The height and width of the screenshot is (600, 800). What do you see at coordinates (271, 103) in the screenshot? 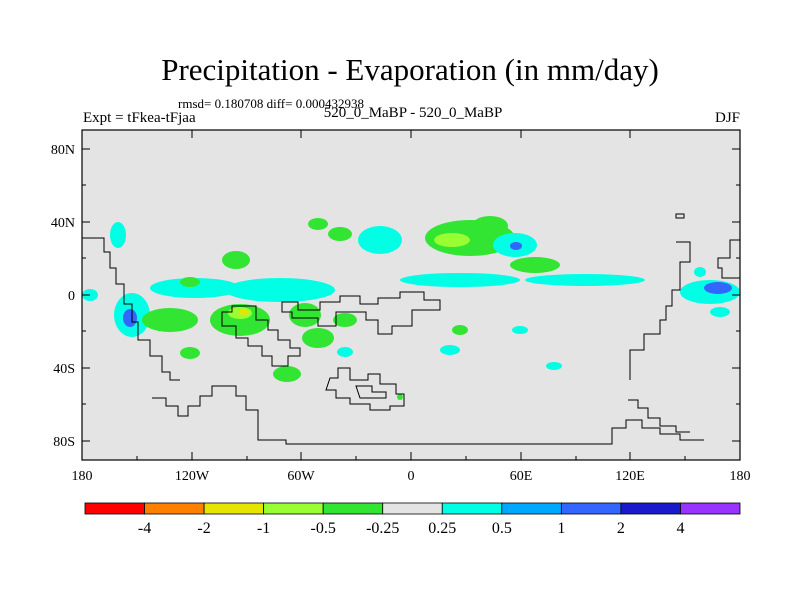
I see `stats-label: rmsd= 0.180708 diff= 0.000432938` at bounding box center [271, 103].